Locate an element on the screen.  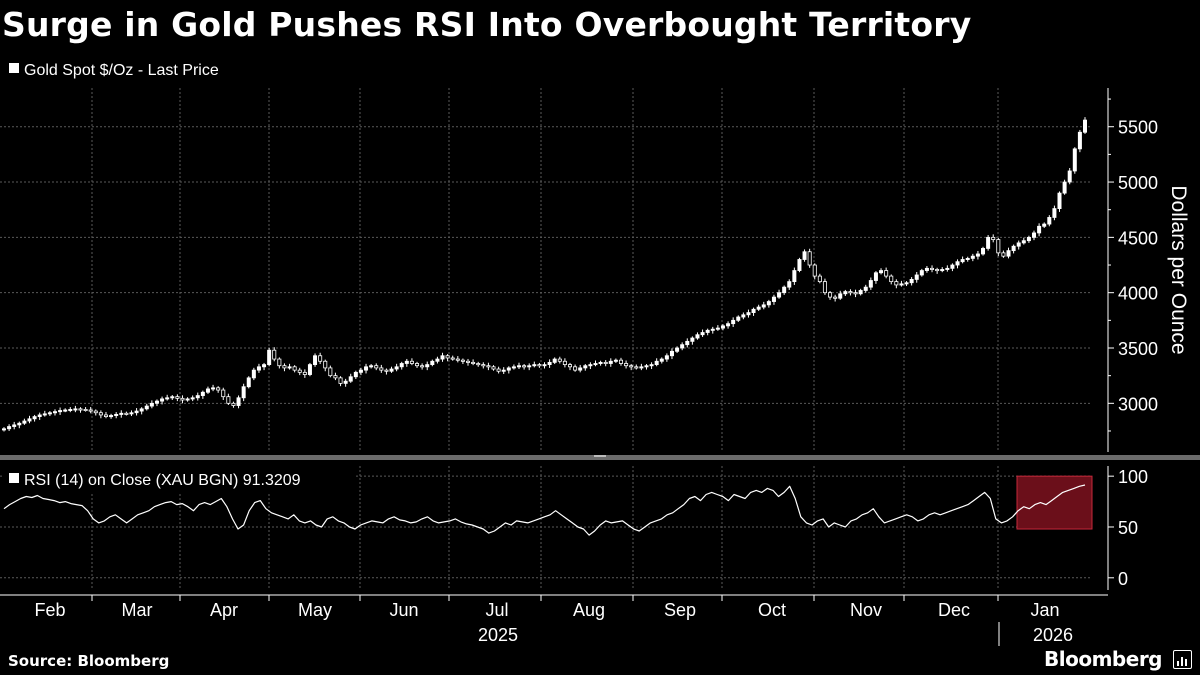
price-tick-label: 4000 is located at coordinates (1138, 294).